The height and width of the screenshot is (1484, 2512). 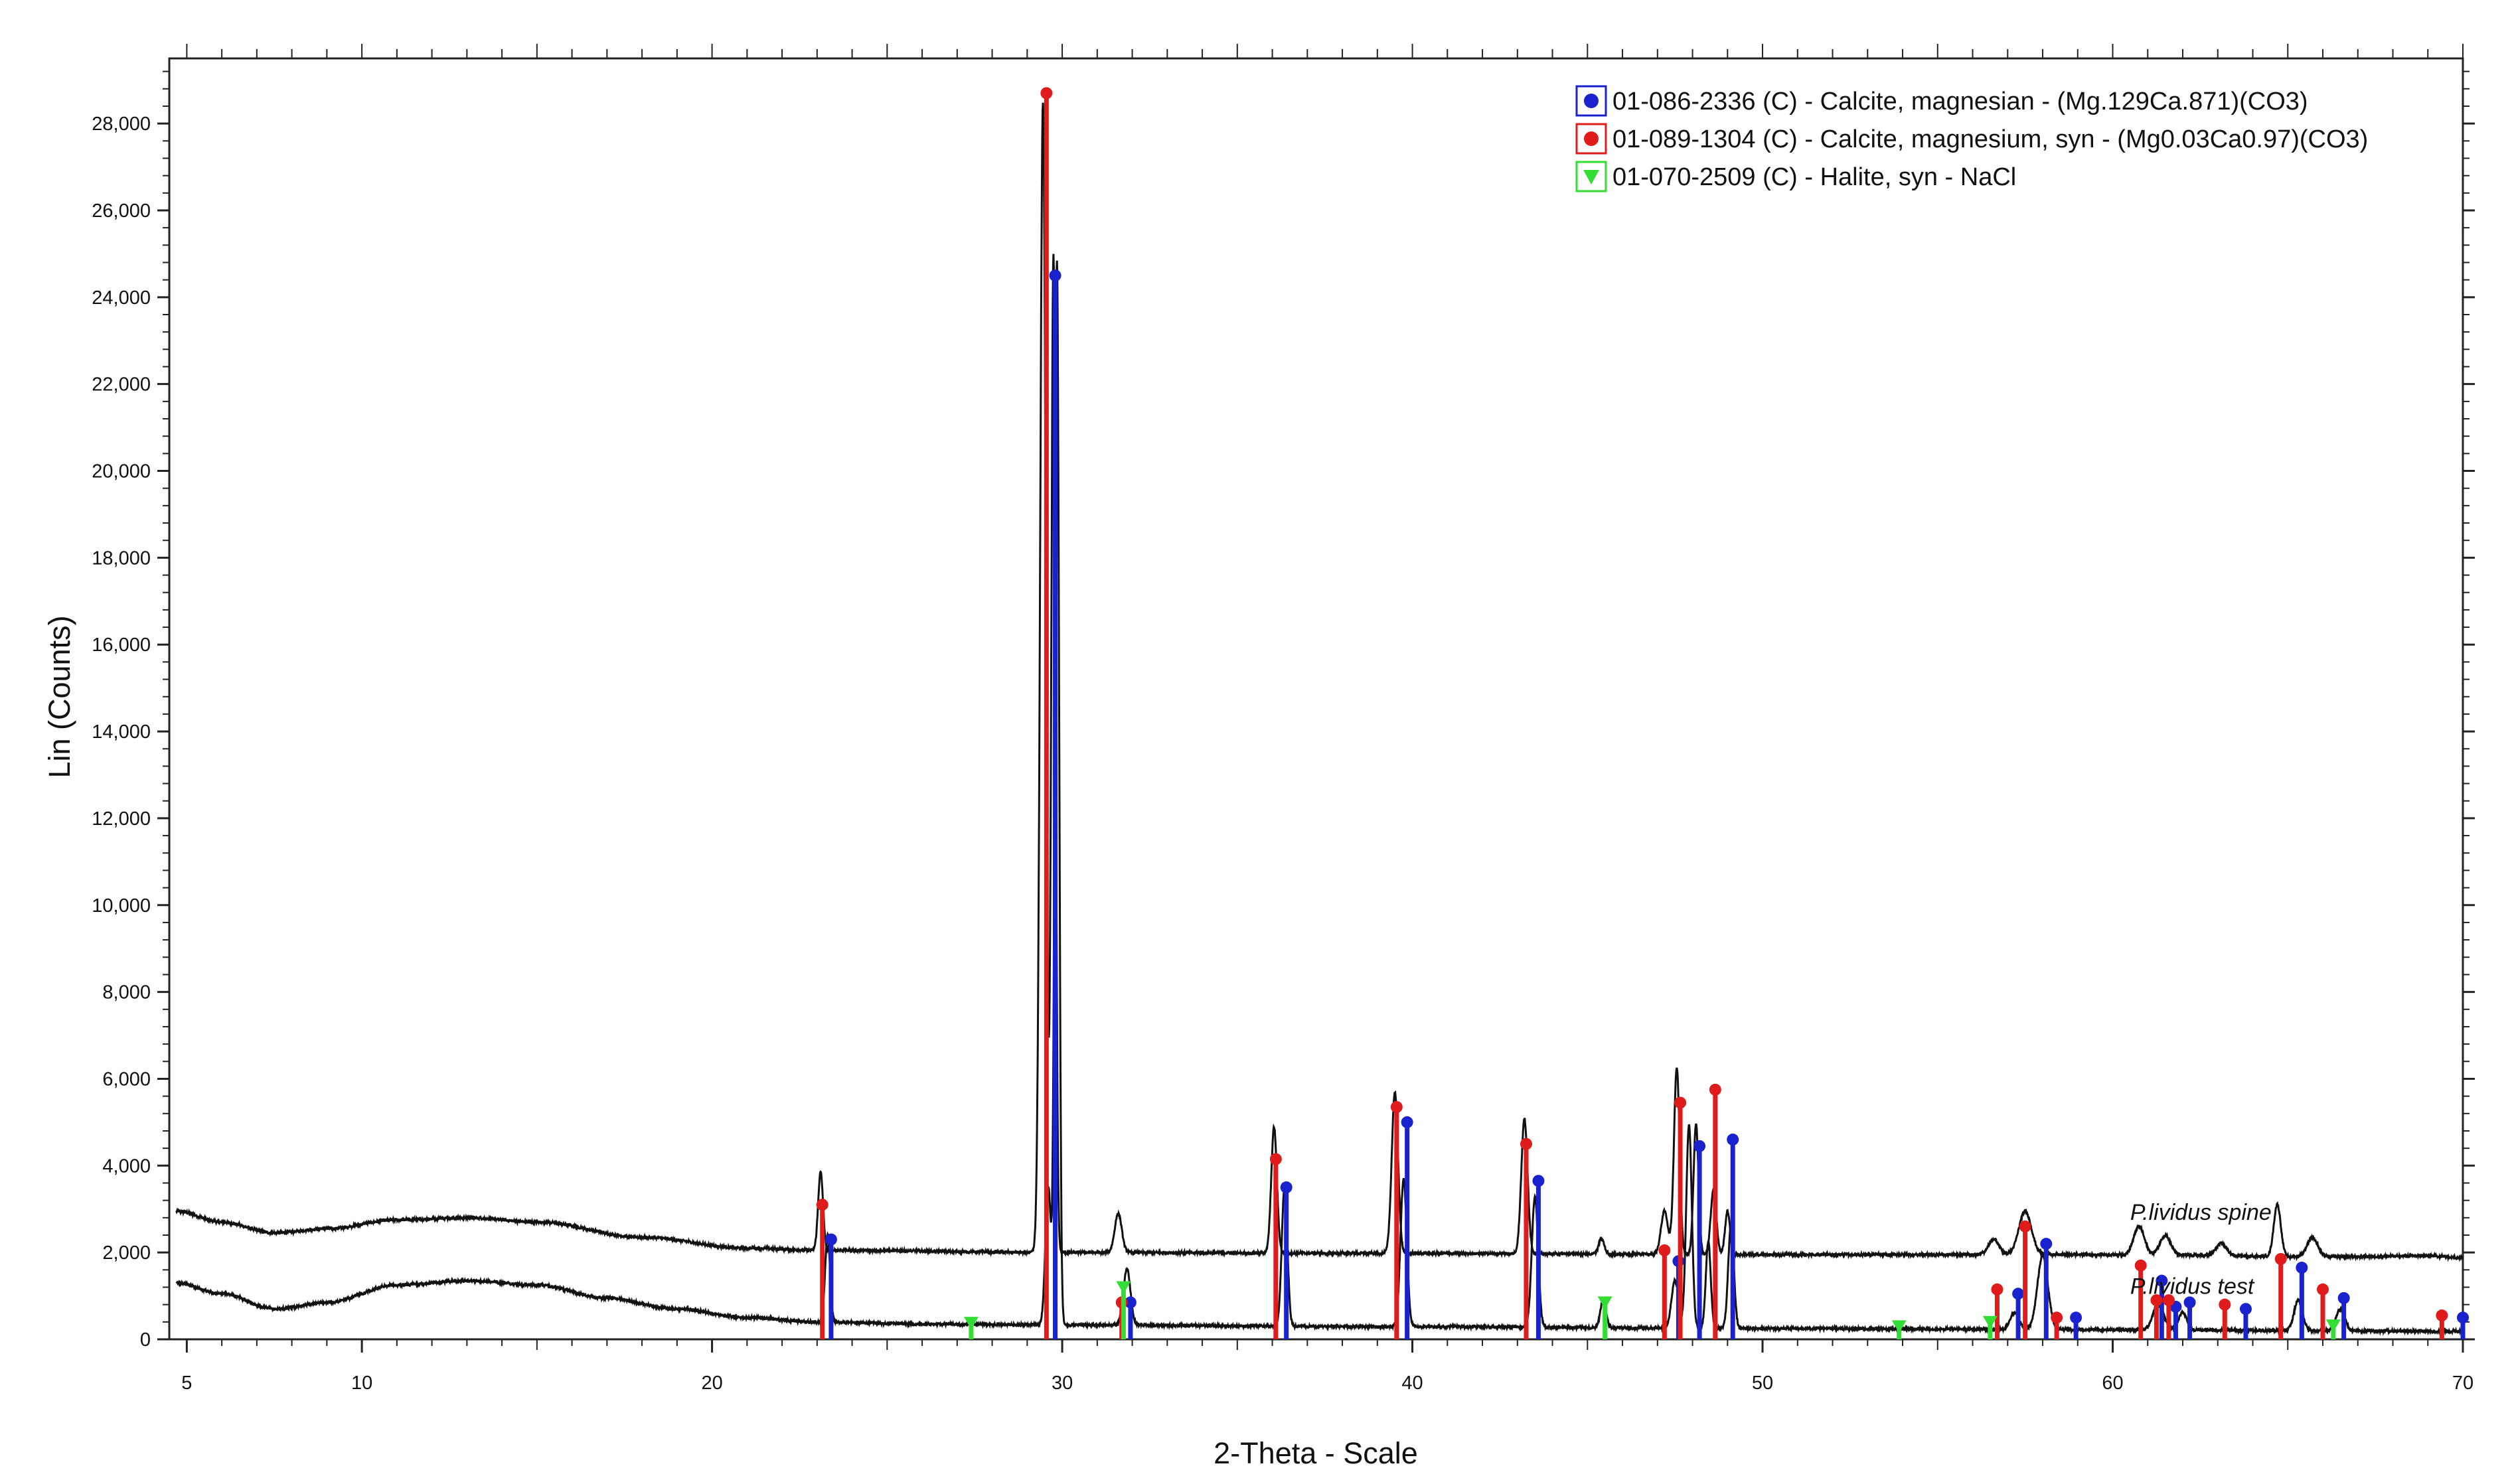 I want to click on y-tick-label: 26,000, so click(x=121, y=211).